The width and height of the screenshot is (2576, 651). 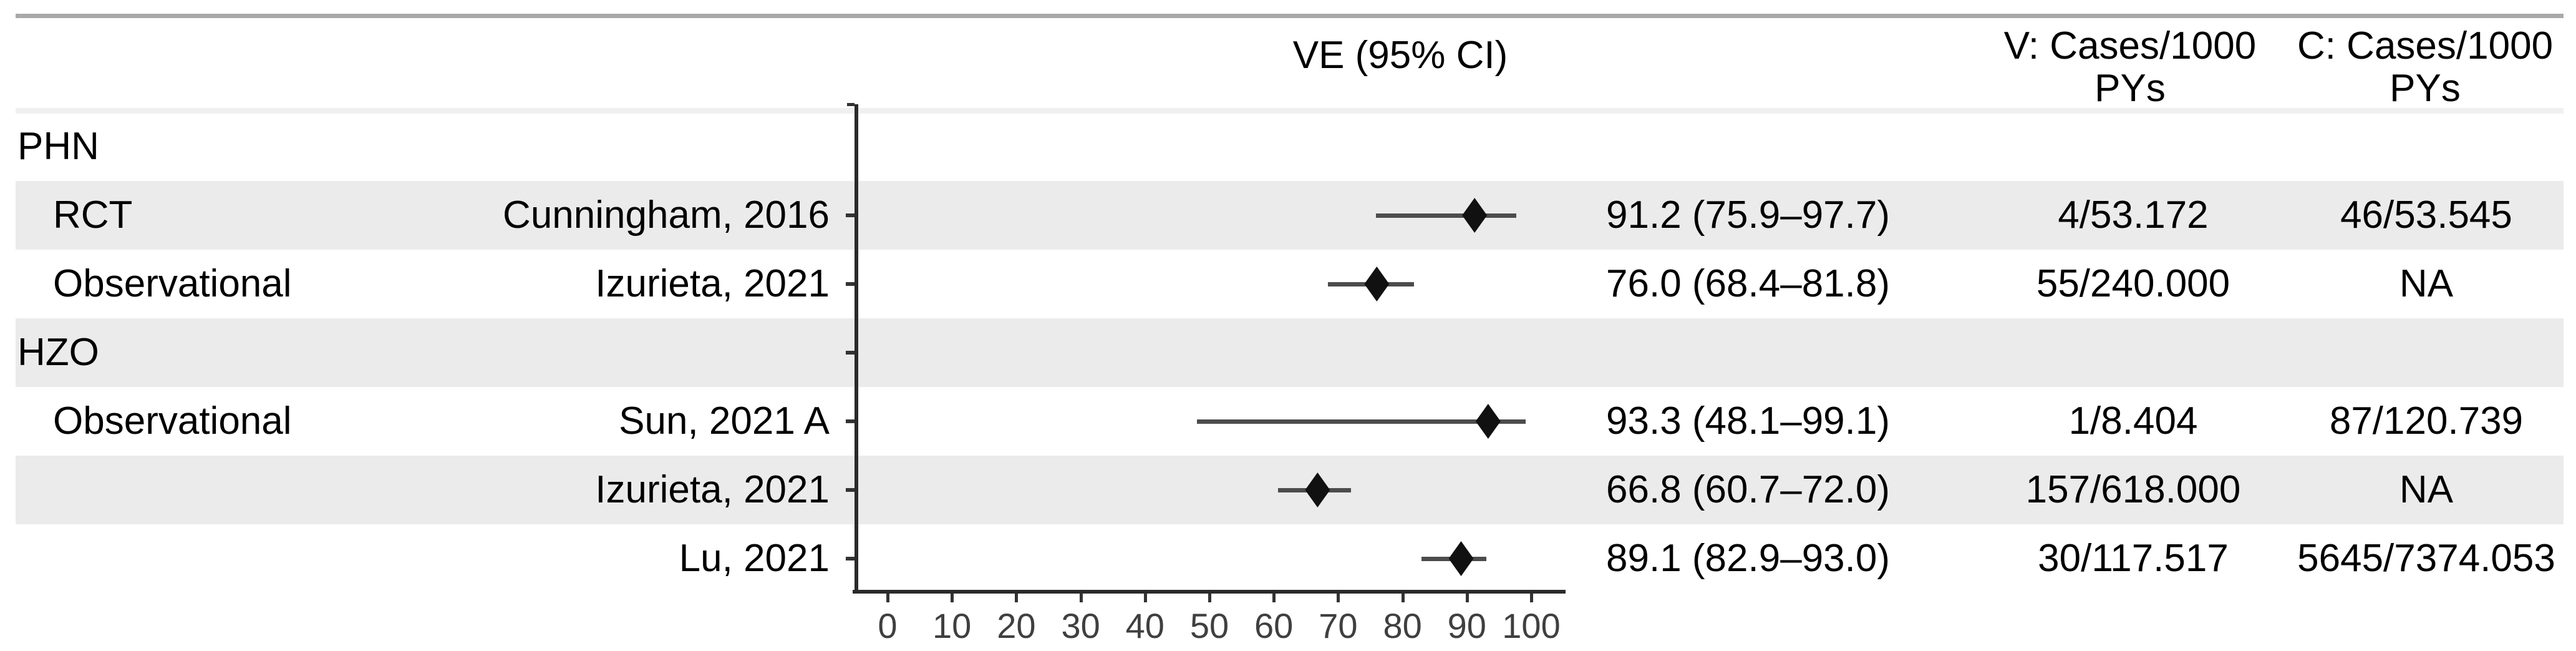 What do you see at coordinates (1748, 215) in the screenshot?
I see `ve-ci-text: 91.2 (75.9–97.7)` at bounding box center [1748, 215].